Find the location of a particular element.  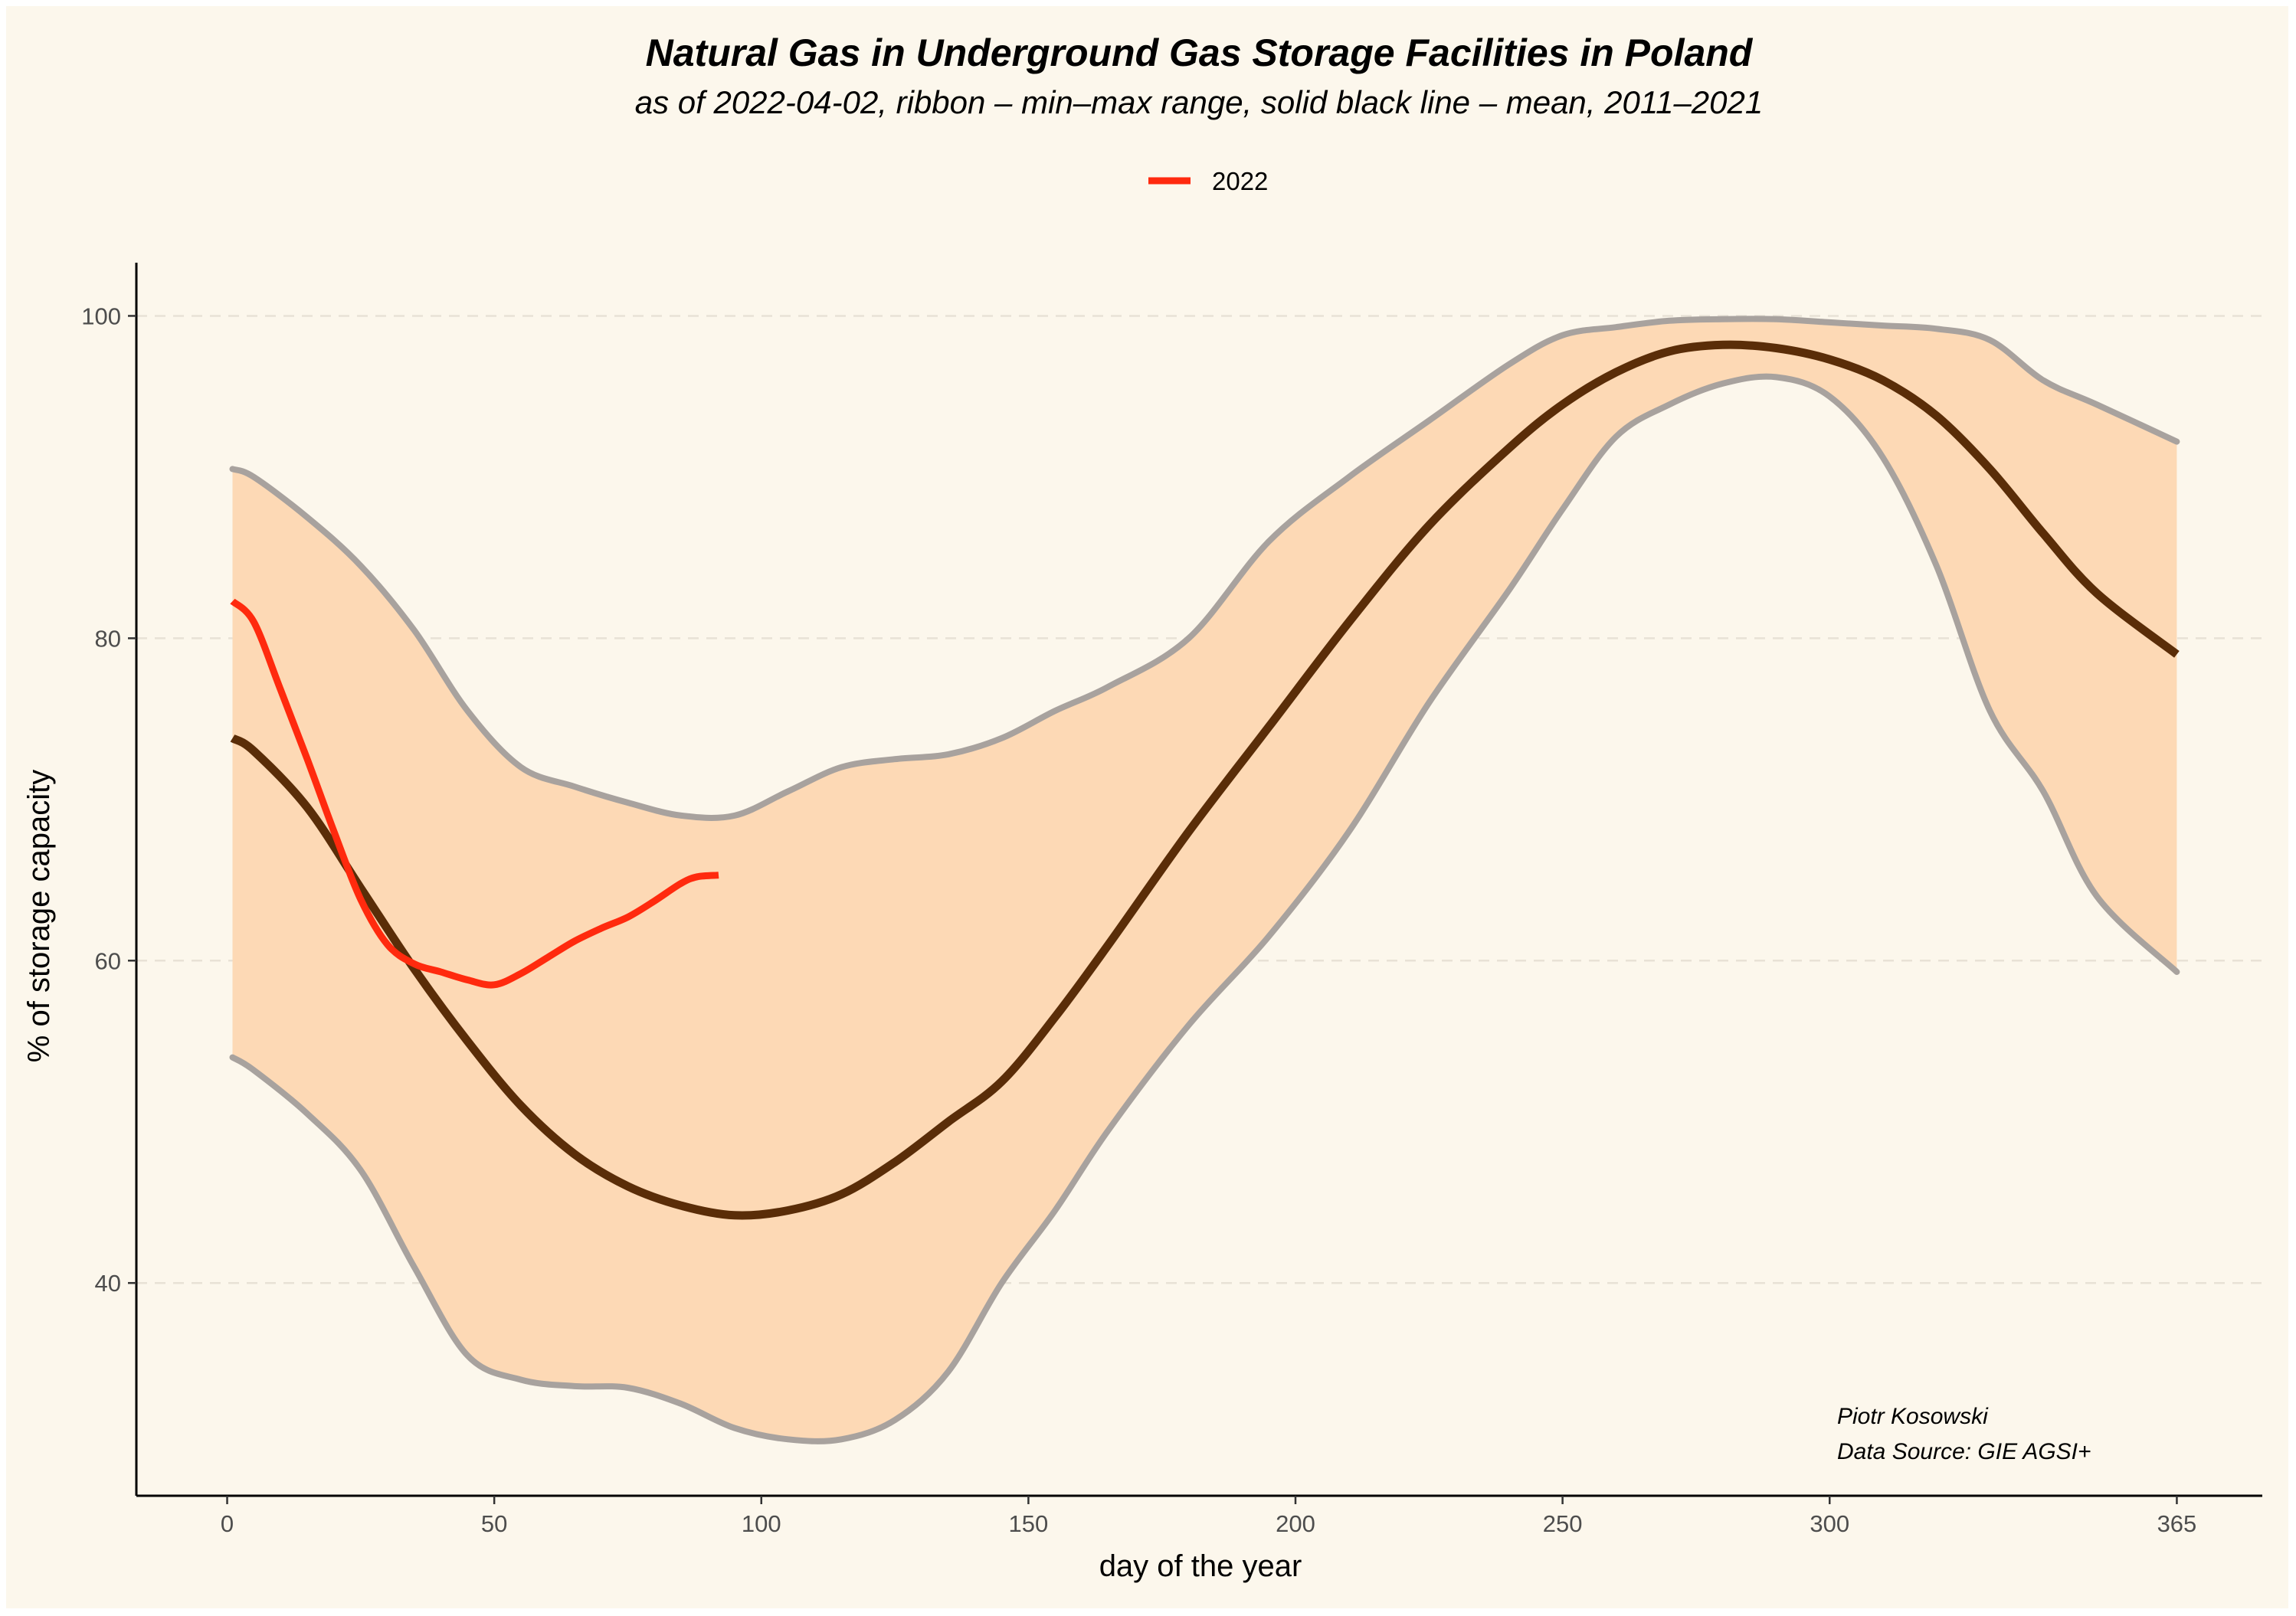

caption-source: Data Source: GIE AGSI+ is located at coordinates (1964, 1451).